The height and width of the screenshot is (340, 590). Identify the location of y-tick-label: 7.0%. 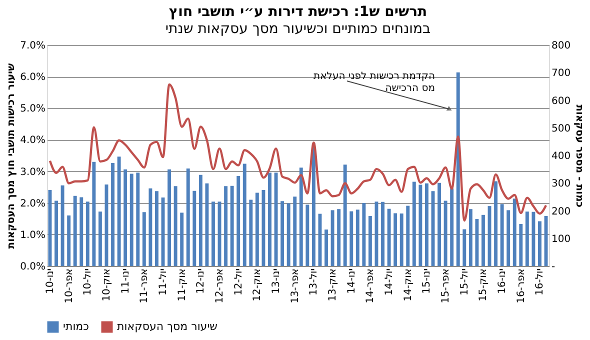
(33, 46).